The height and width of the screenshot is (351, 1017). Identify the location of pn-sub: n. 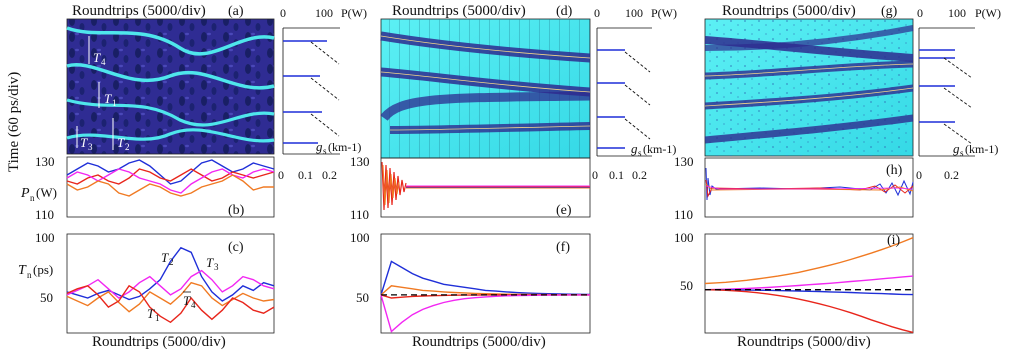
(32, 198).